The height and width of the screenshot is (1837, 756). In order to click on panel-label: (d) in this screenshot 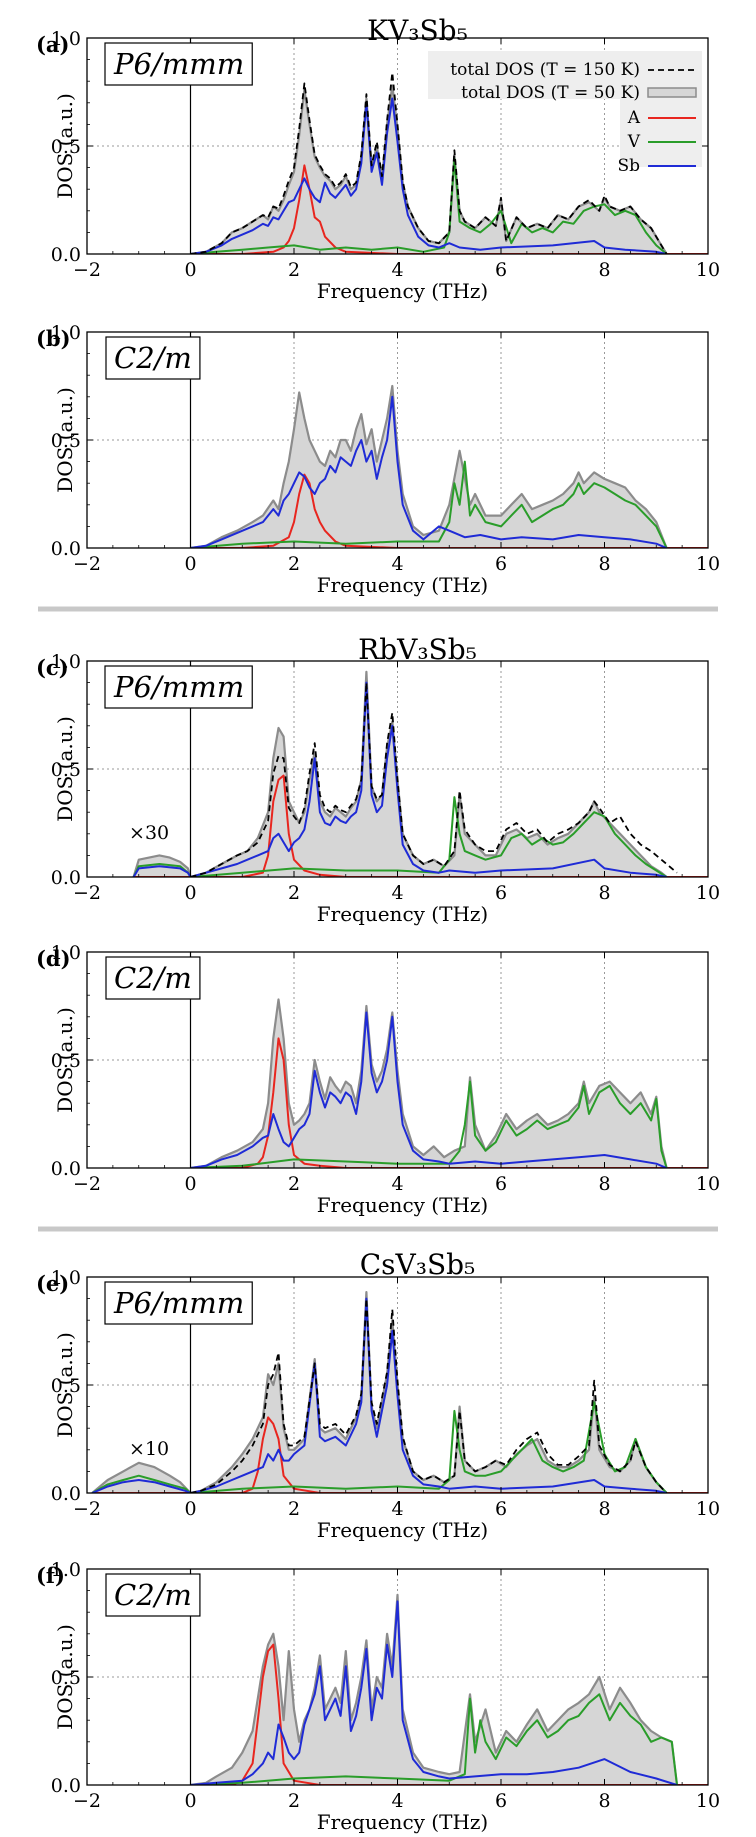, I will do `click(53, 958)`.